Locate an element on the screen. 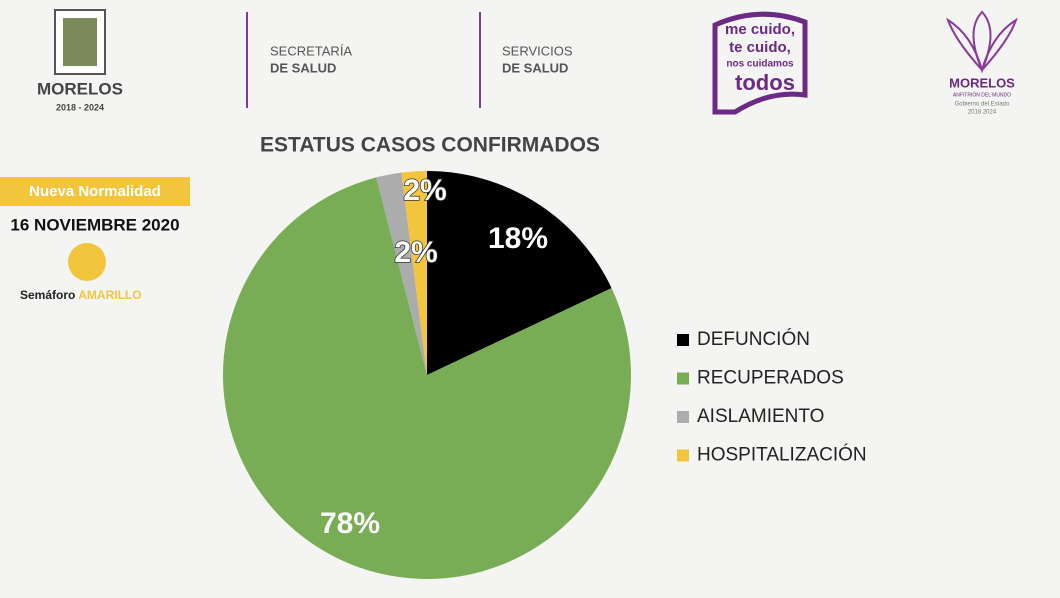 This screenshot has height=598, width=1060. campaign-text: nos cuidamos is located at coordinates (760, 64).